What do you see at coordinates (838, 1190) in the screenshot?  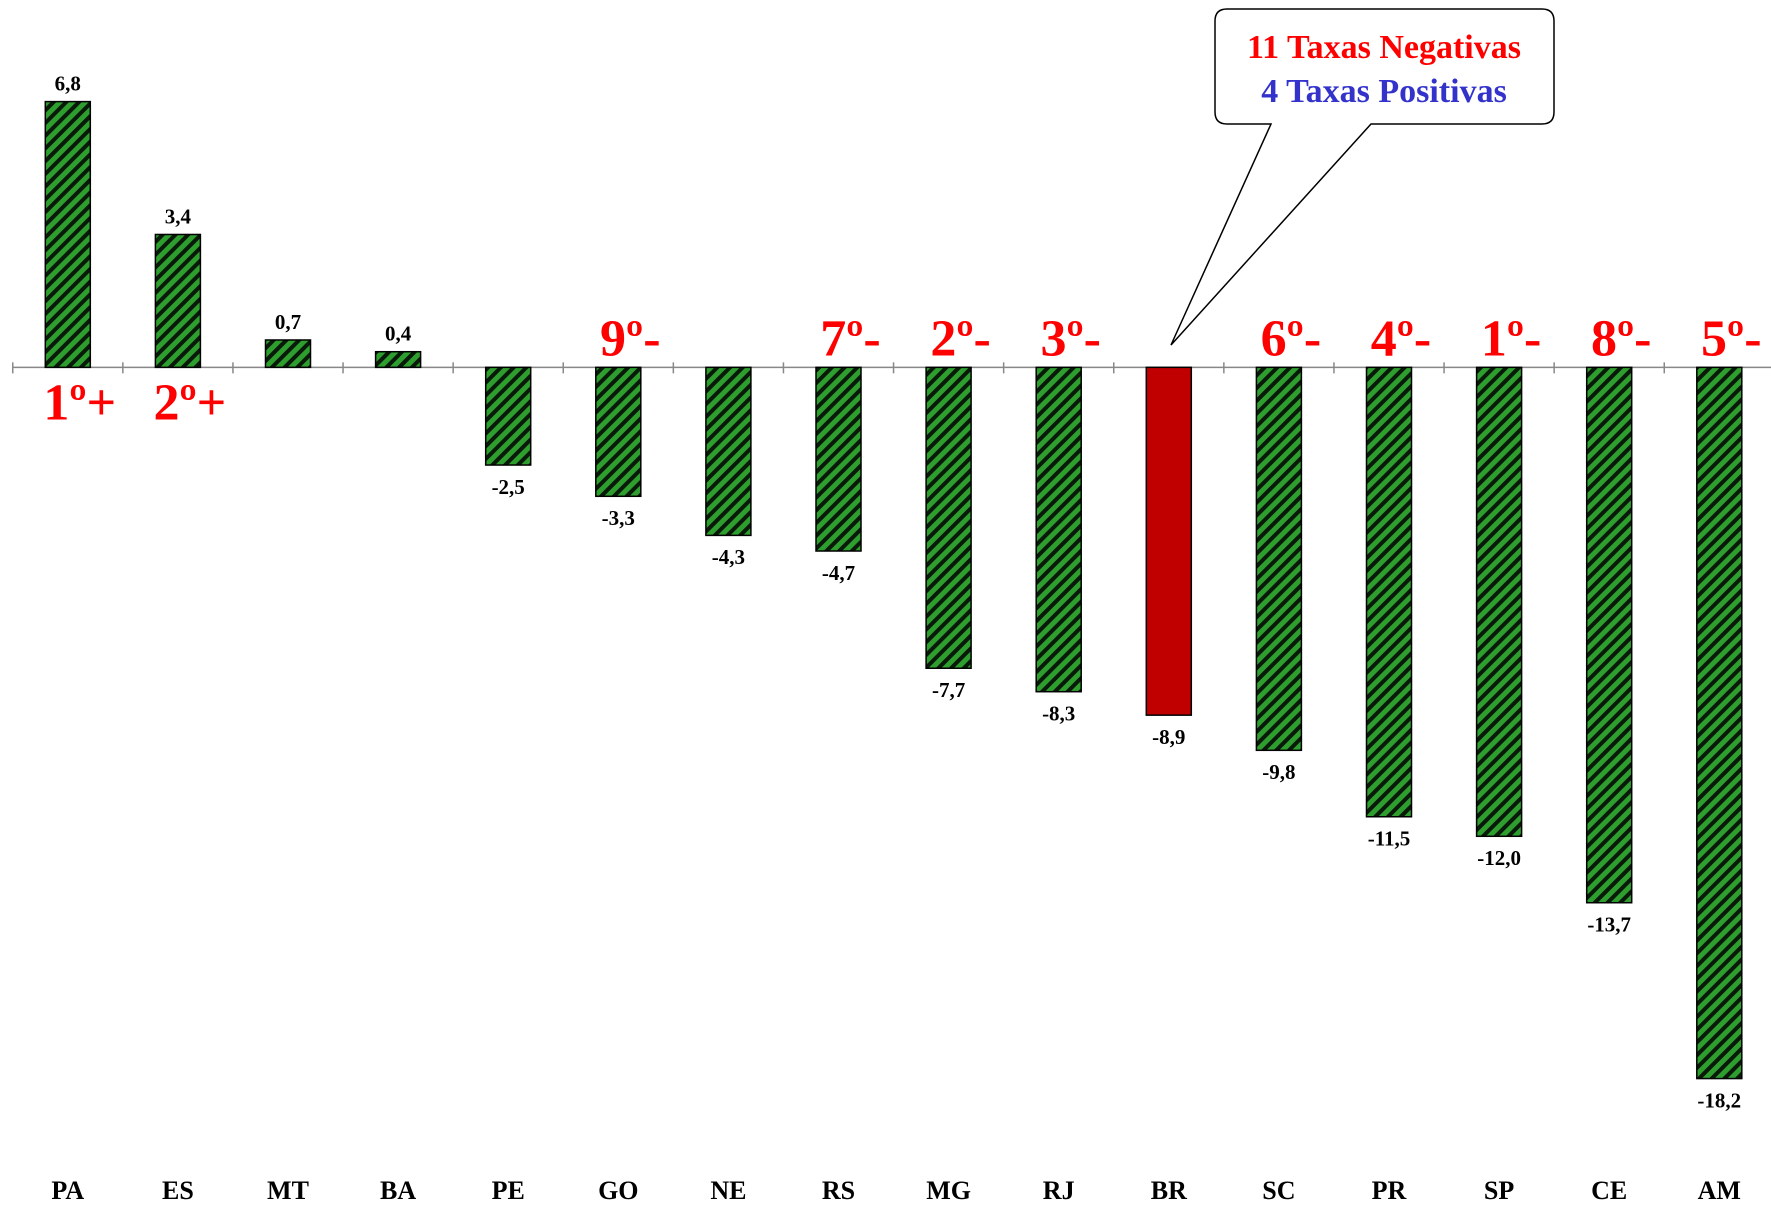 I see `x-tick-label: RS` at bounding box center [838, 1190].